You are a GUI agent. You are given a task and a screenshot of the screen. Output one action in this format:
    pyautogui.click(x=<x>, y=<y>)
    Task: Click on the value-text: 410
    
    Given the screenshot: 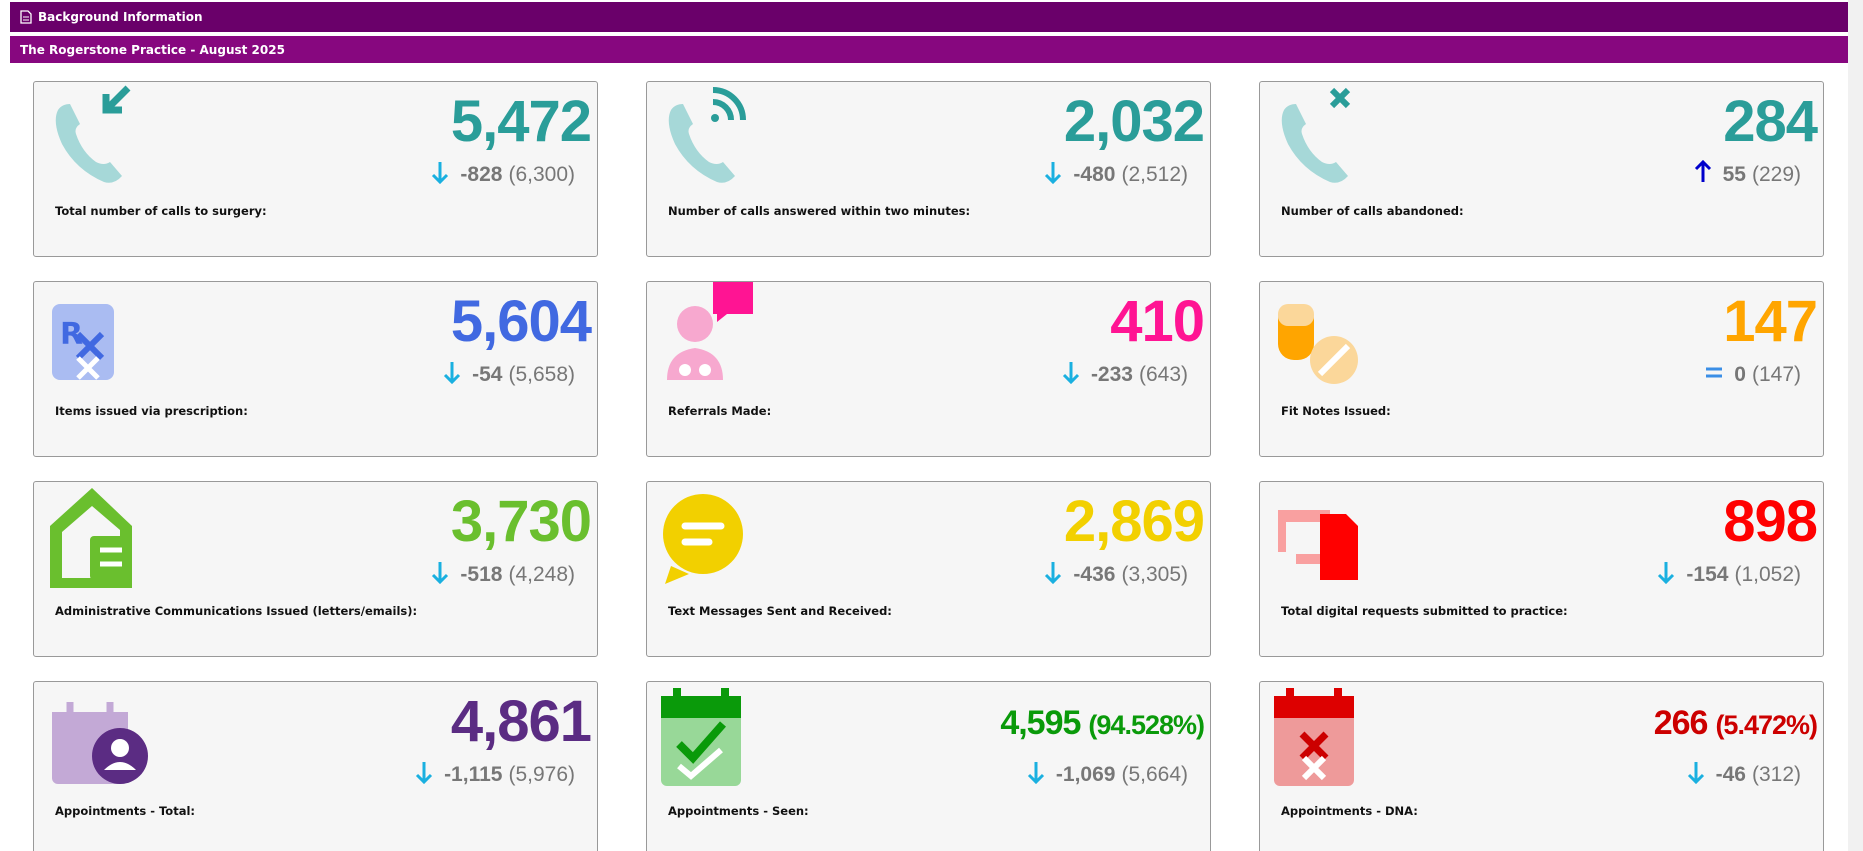 What is the action you would take?
    pyautogui.click(x=1157, y=321)
    